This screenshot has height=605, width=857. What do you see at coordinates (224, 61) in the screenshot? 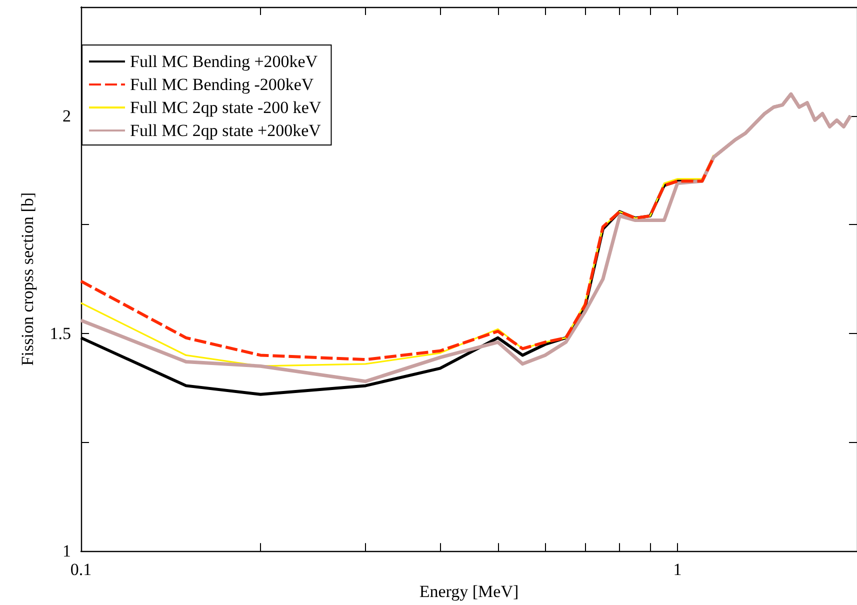
I see `legend-label: Full MC Bending +200keV` at bounding box center [224, 61].